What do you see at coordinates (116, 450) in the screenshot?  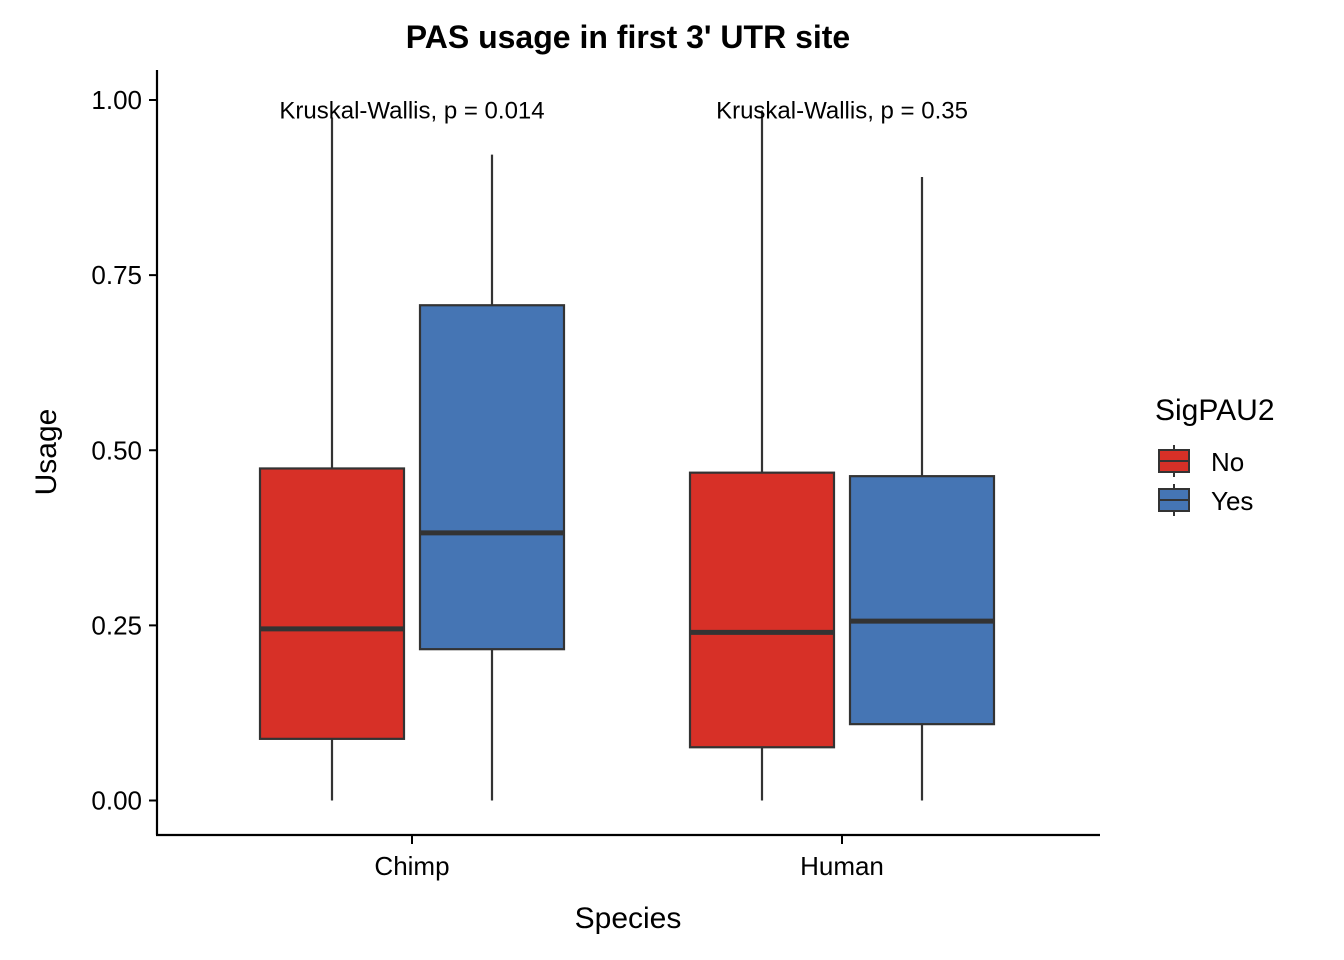 I see `y-tick-label: 0.50` at bounding box center [116, 450].